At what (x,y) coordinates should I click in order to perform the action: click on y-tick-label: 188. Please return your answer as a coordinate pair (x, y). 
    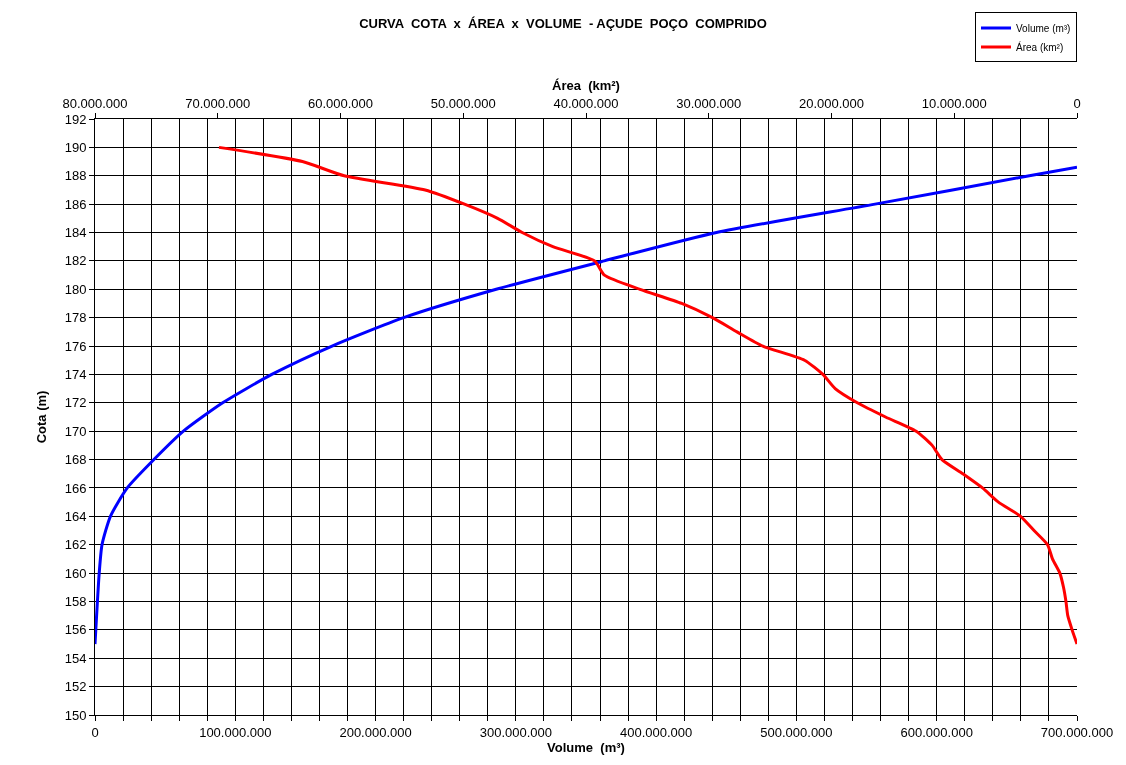
    Looking at the image, I should click on (75, 176).